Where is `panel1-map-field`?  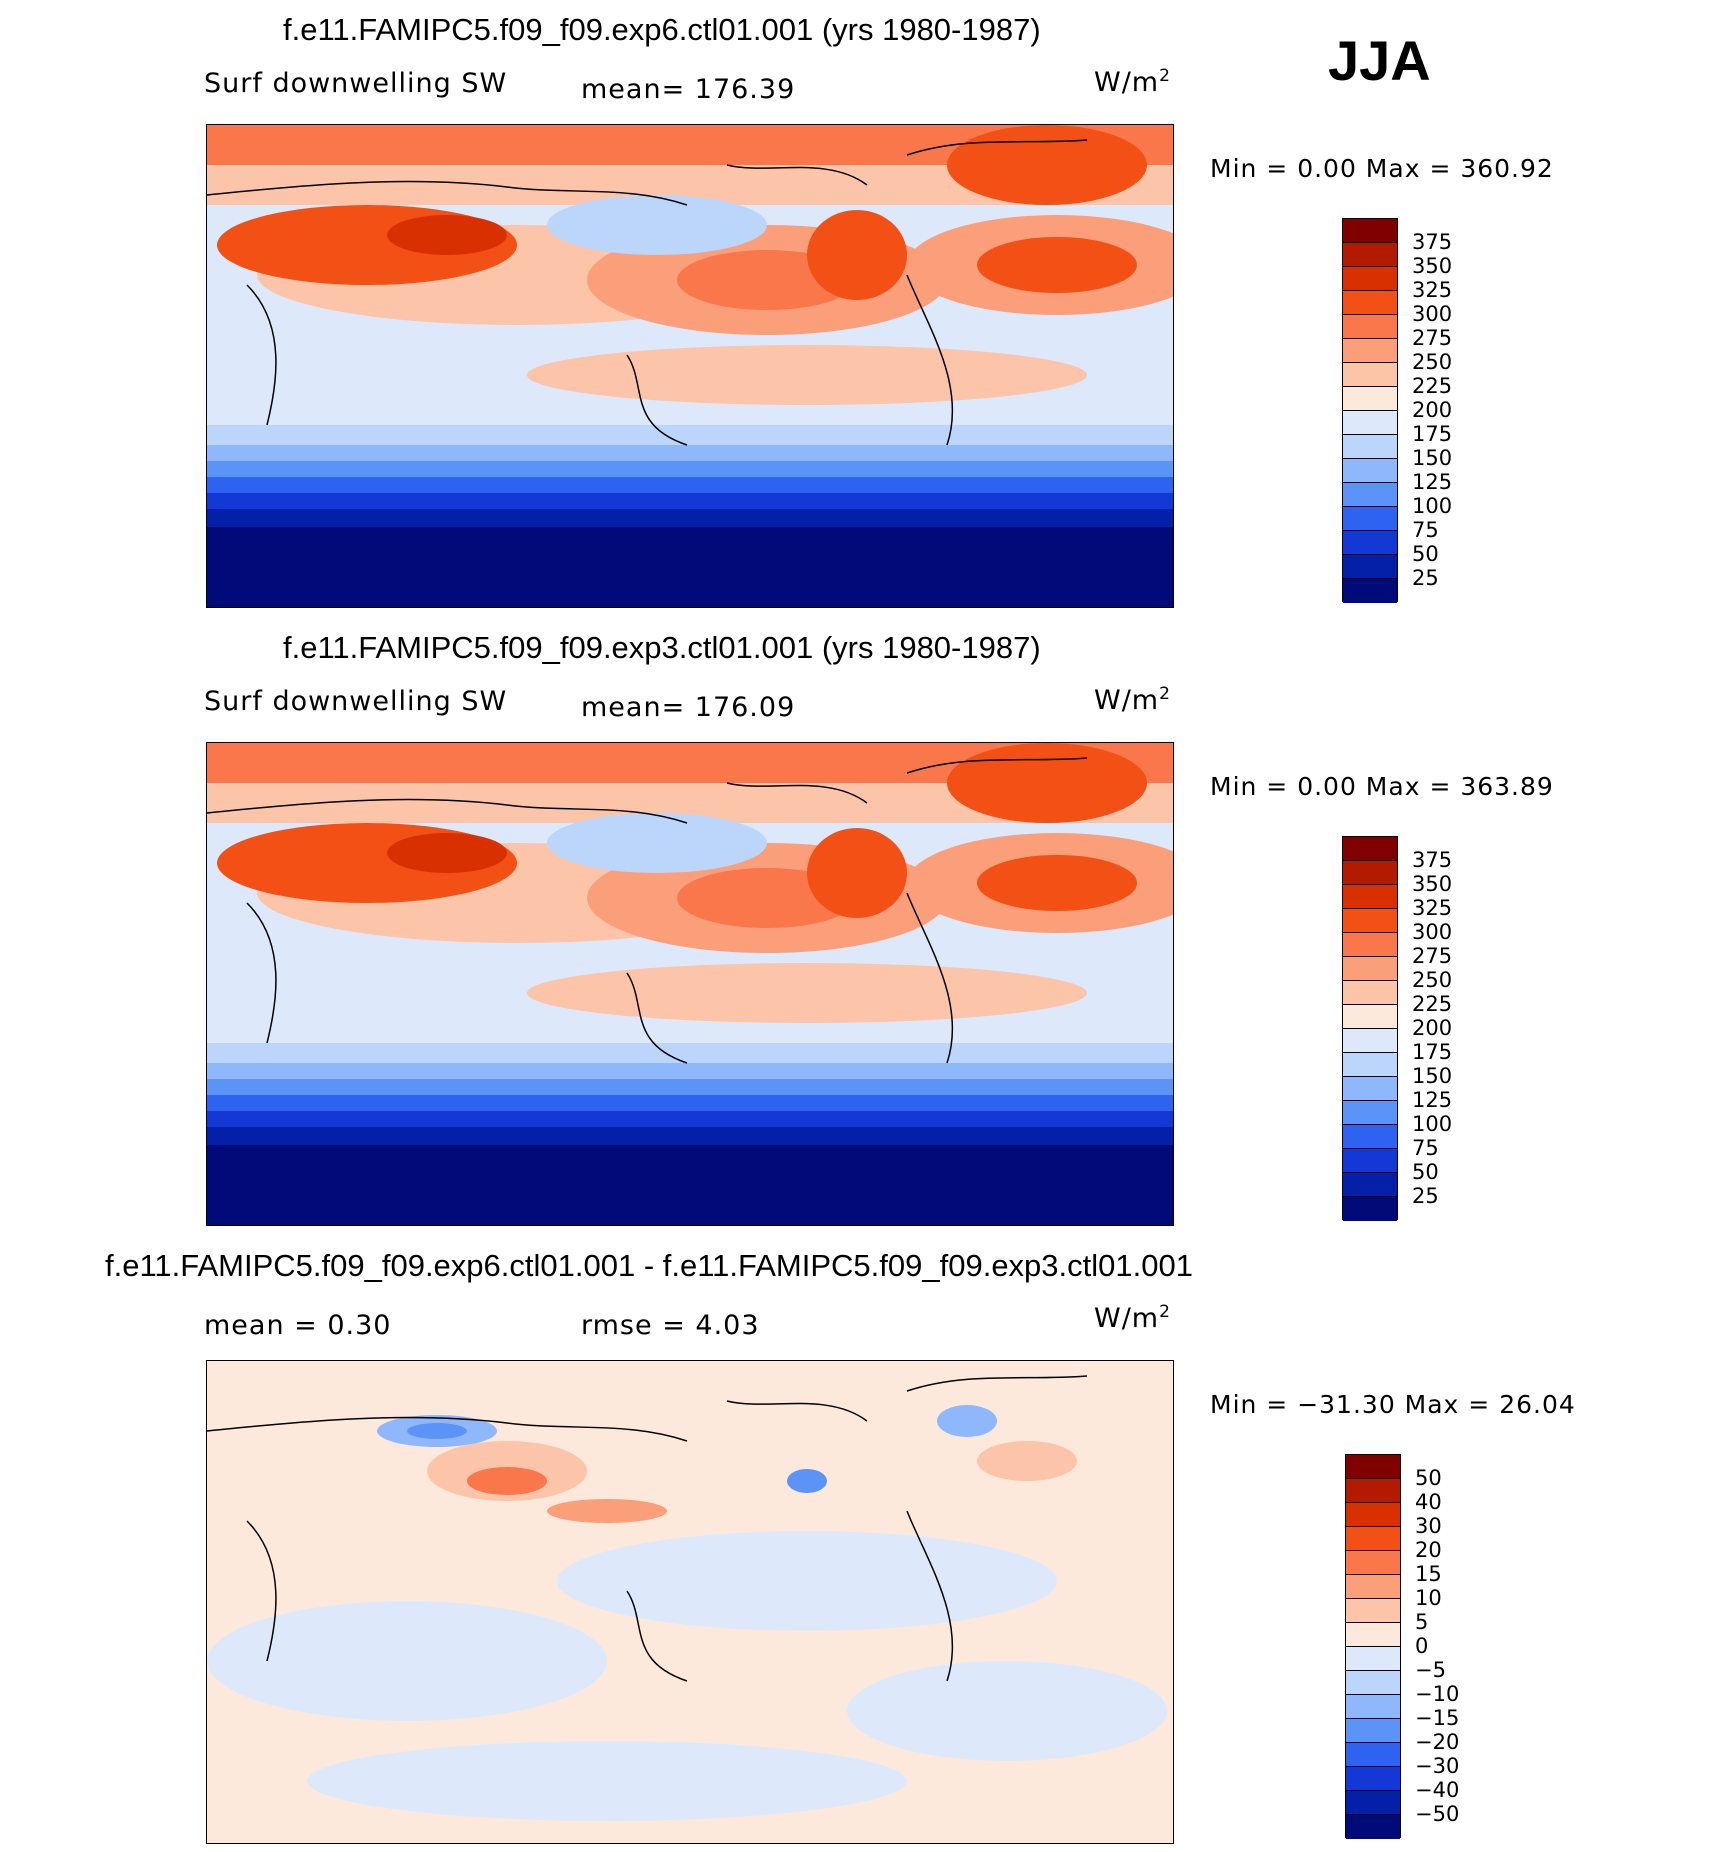 panel1-map-field is located at coordinates (690, 366).